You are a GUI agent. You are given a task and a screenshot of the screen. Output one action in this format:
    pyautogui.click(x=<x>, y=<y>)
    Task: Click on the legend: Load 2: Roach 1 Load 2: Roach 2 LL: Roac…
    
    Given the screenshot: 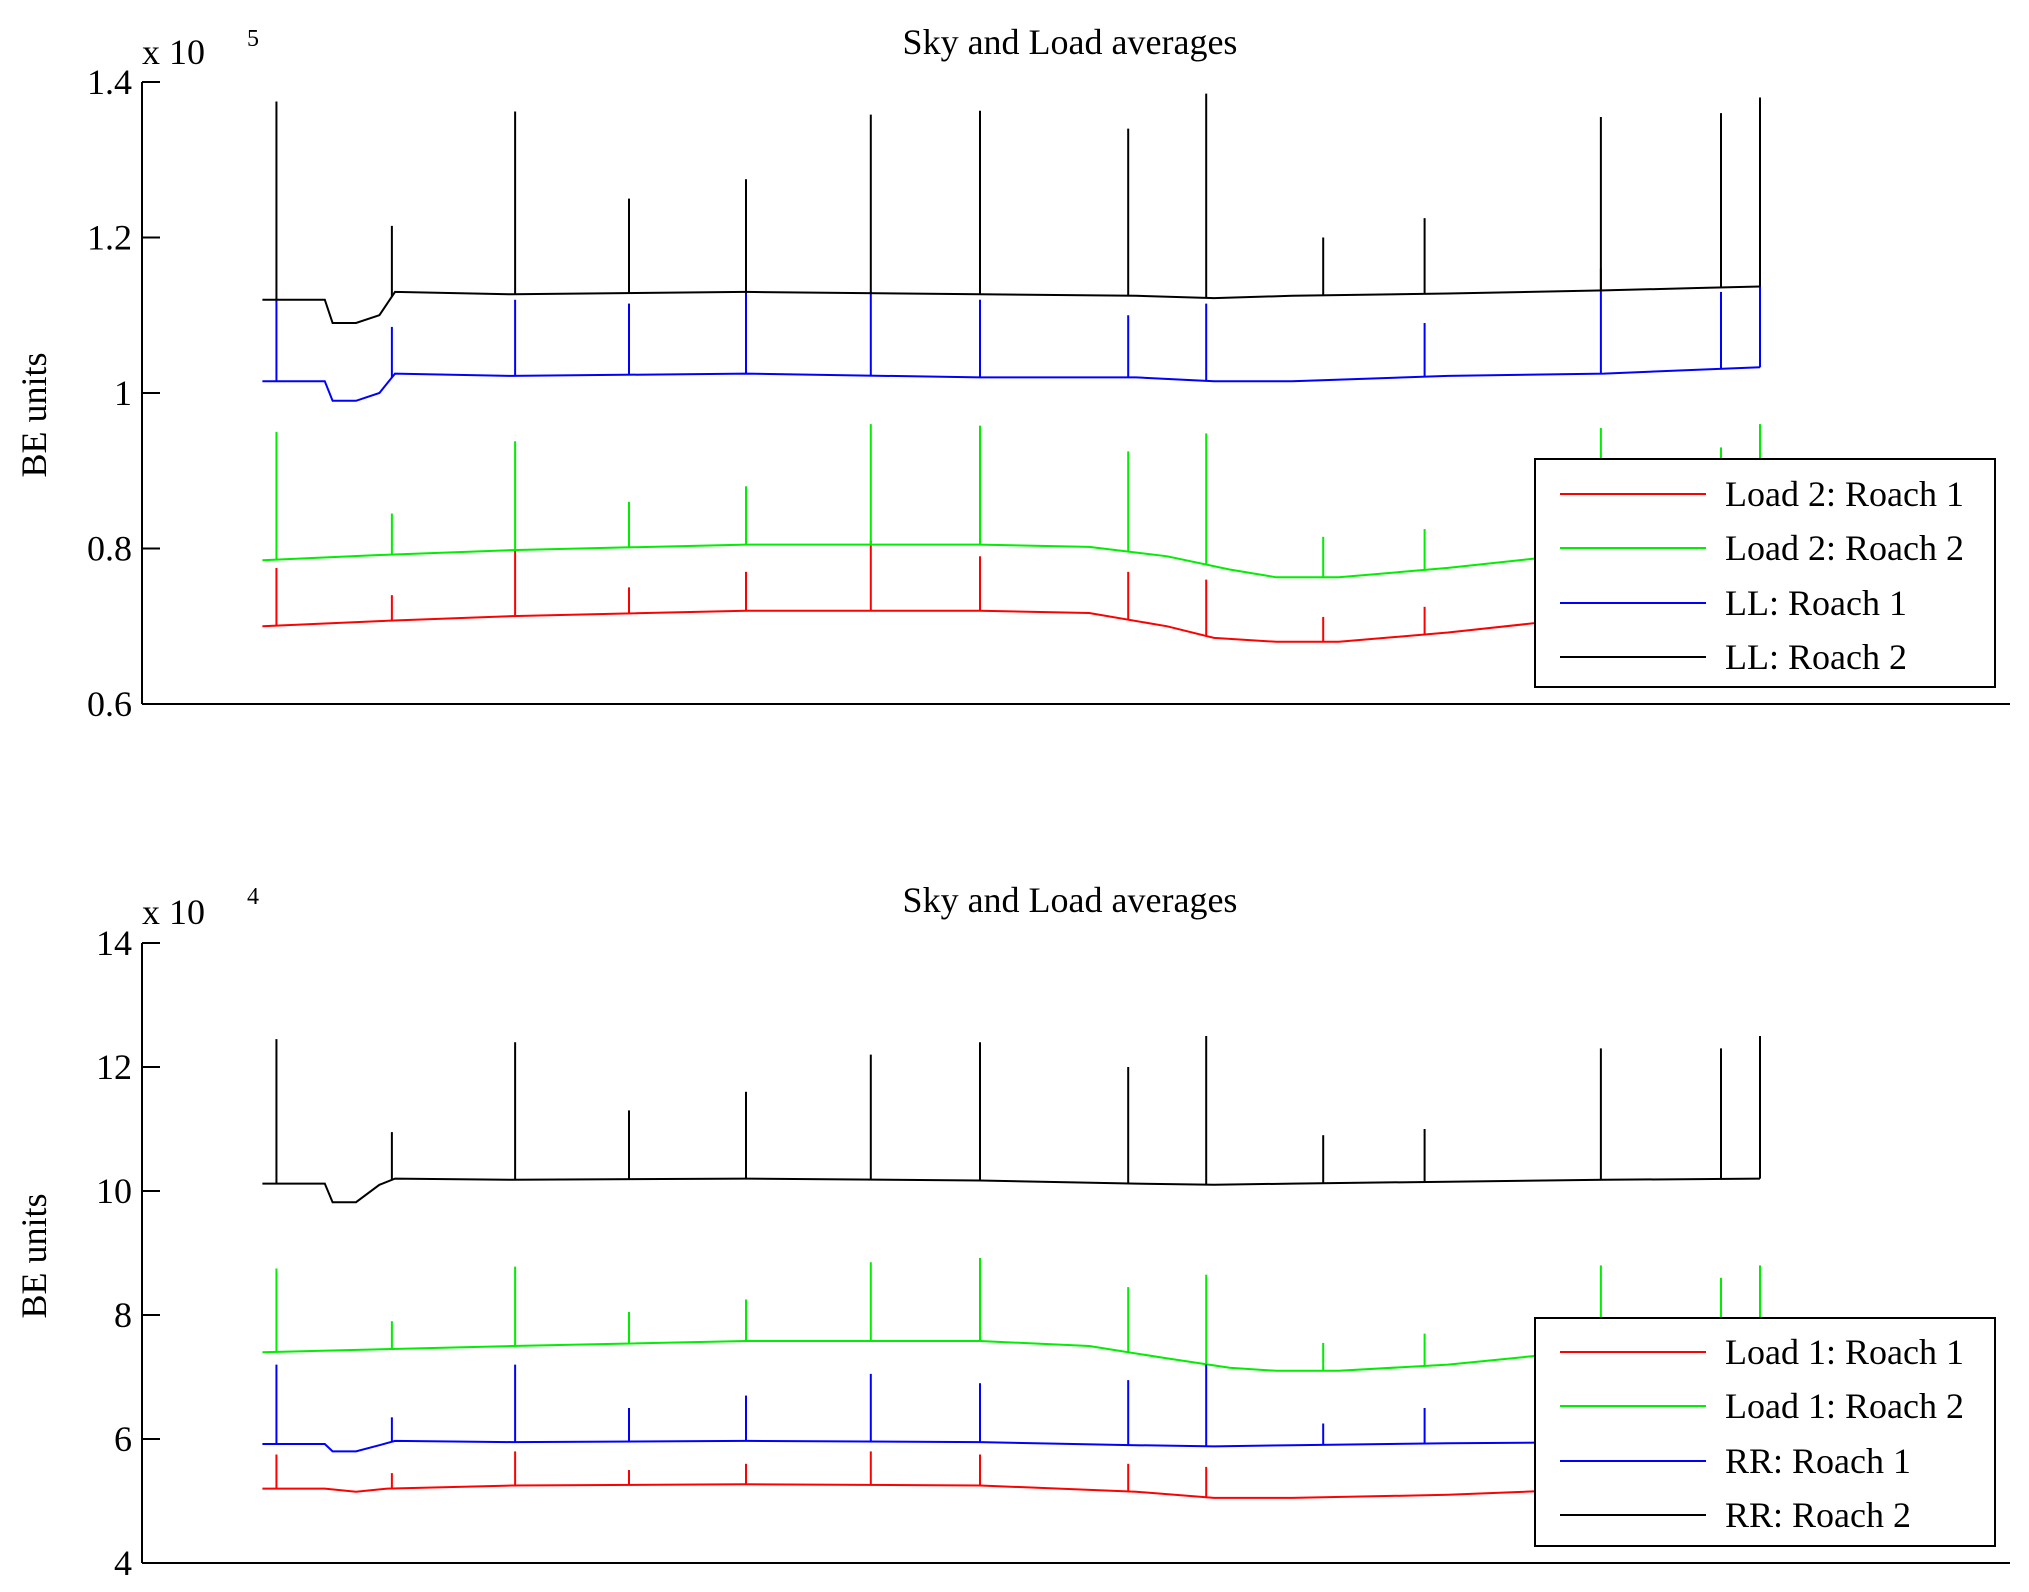 What is the action you would take?
    pyautogui.click(x=1765, y=573)
    